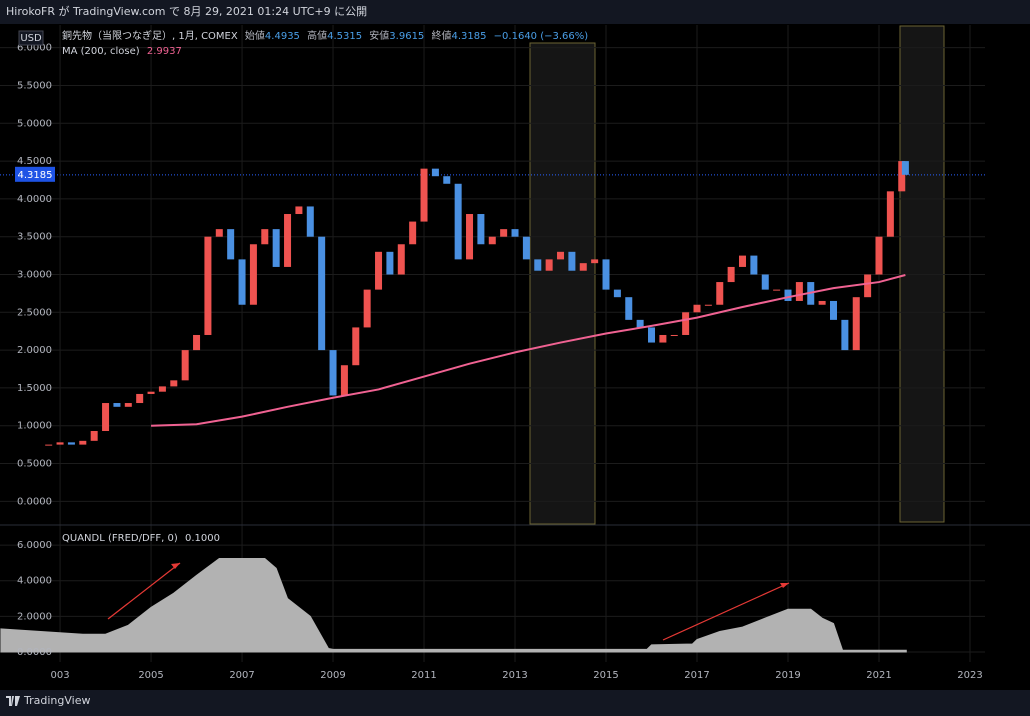 The height and width of the screenshot is (716, 1030). Describe the element at coordinates (150, 35) in the screenshot. I see `legend-title: 銅先物（当限つなぎ足）, 1月, COMEX` at that location.